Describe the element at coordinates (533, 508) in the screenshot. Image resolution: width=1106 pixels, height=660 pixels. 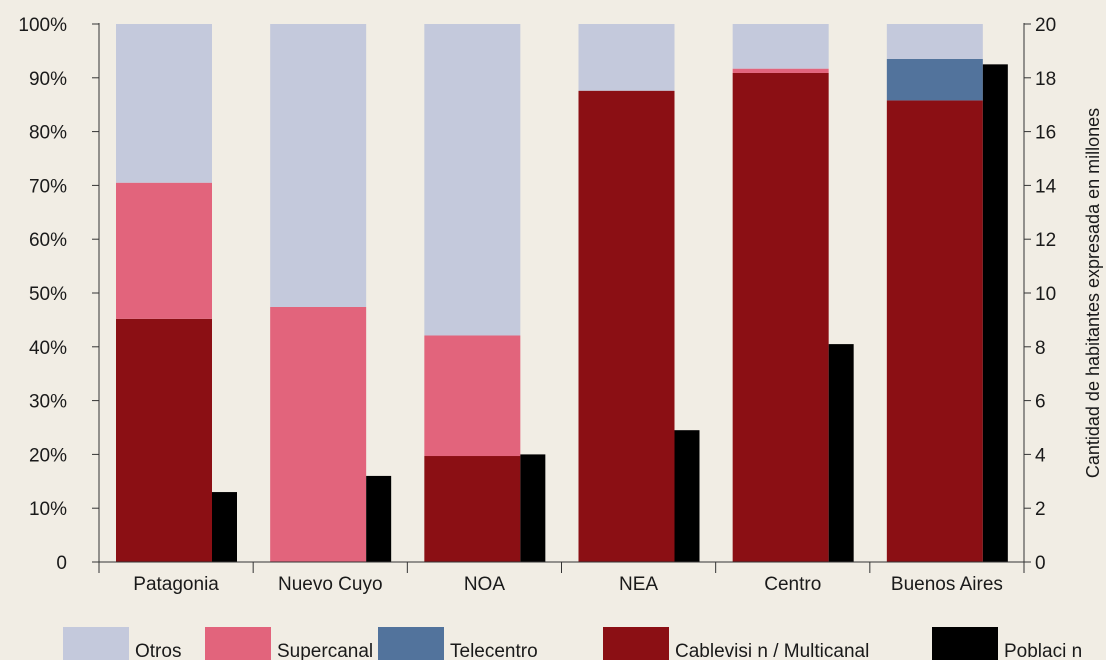
I see `bar-poblaci-n-noa` at that location.